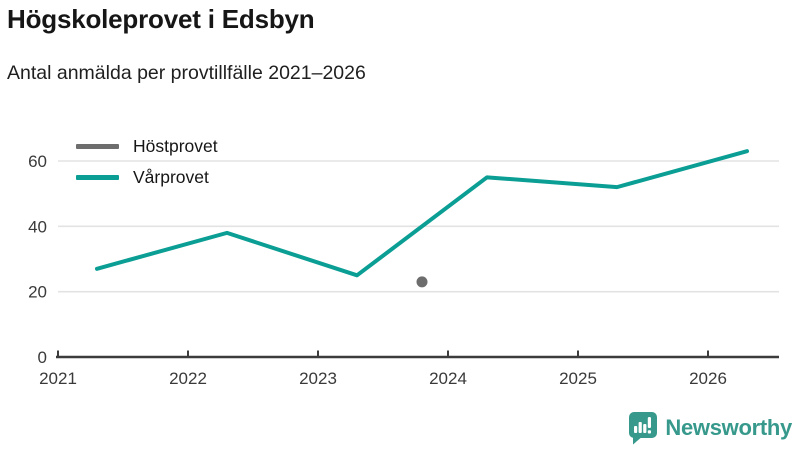 This screenshot has height=450, width=800. Describe the element at coordinates (37, 226) in the screenshot. I see `y-tick-label-40: 40` at that location.